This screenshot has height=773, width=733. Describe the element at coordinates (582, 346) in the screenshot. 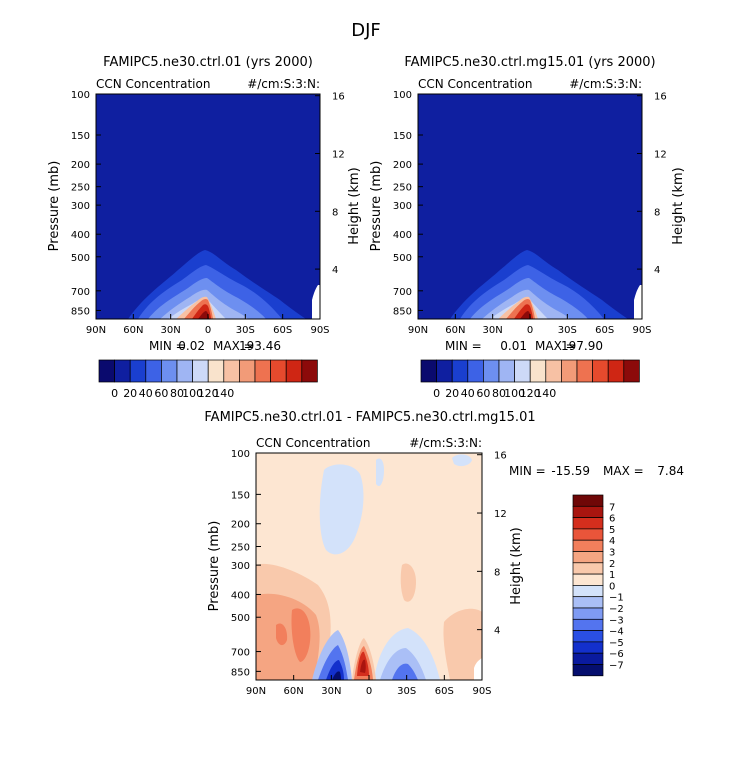

I see `panel-b-max-value: 197.90` at that location.